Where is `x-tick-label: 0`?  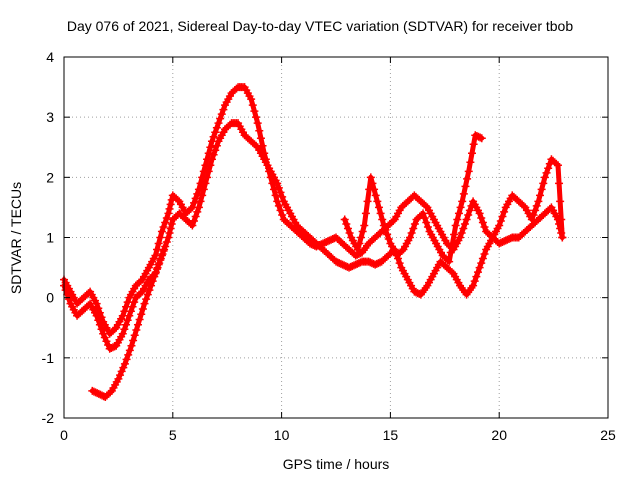 x-tick-label: 0 is located at coordinates (64, 435).